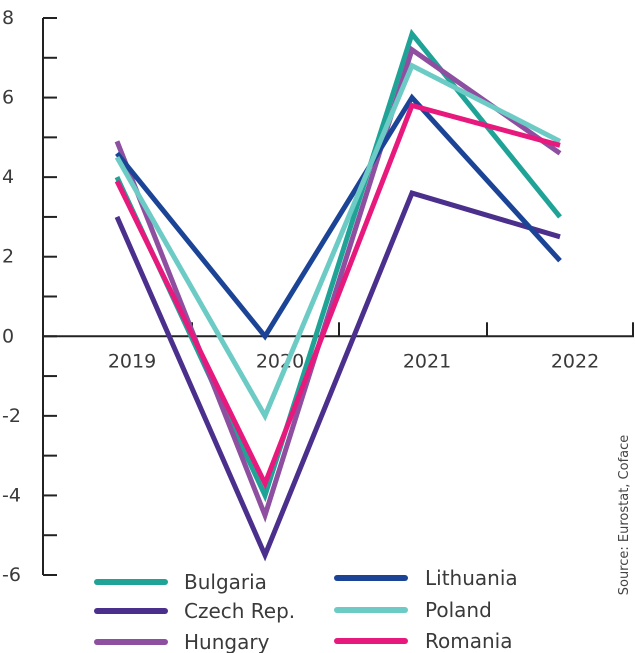  I want to click on y-tick-label: 8, so click(8, 18).